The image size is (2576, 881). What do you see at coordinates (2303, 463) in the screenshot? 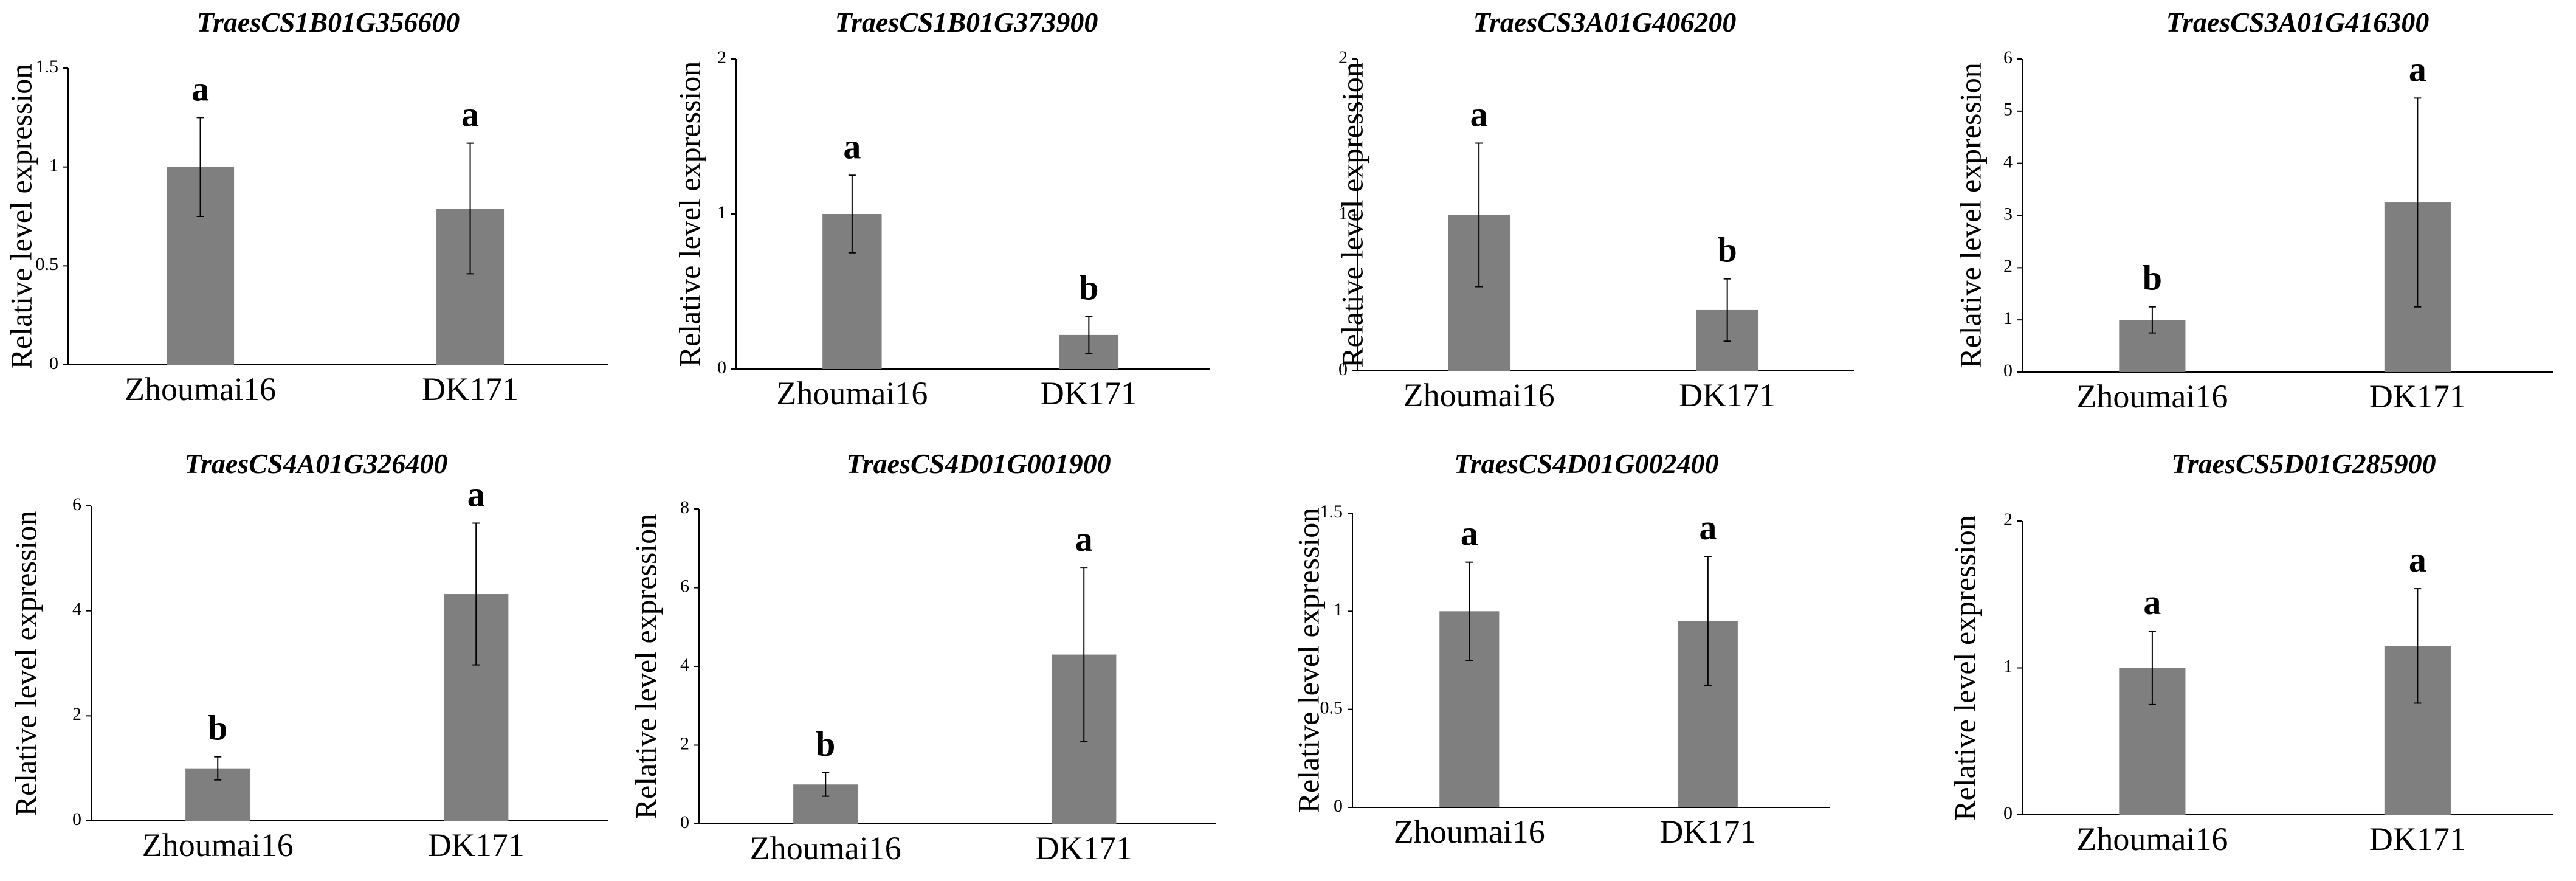
I see `chart-title: TraesCS5D01G285900` at bounding box center [2303, 463].